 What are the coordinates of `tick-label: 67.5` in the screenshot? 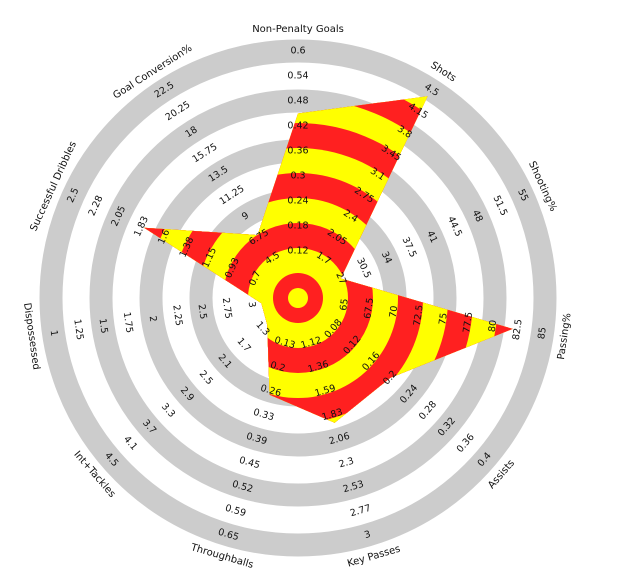 It's located at (369, 308).